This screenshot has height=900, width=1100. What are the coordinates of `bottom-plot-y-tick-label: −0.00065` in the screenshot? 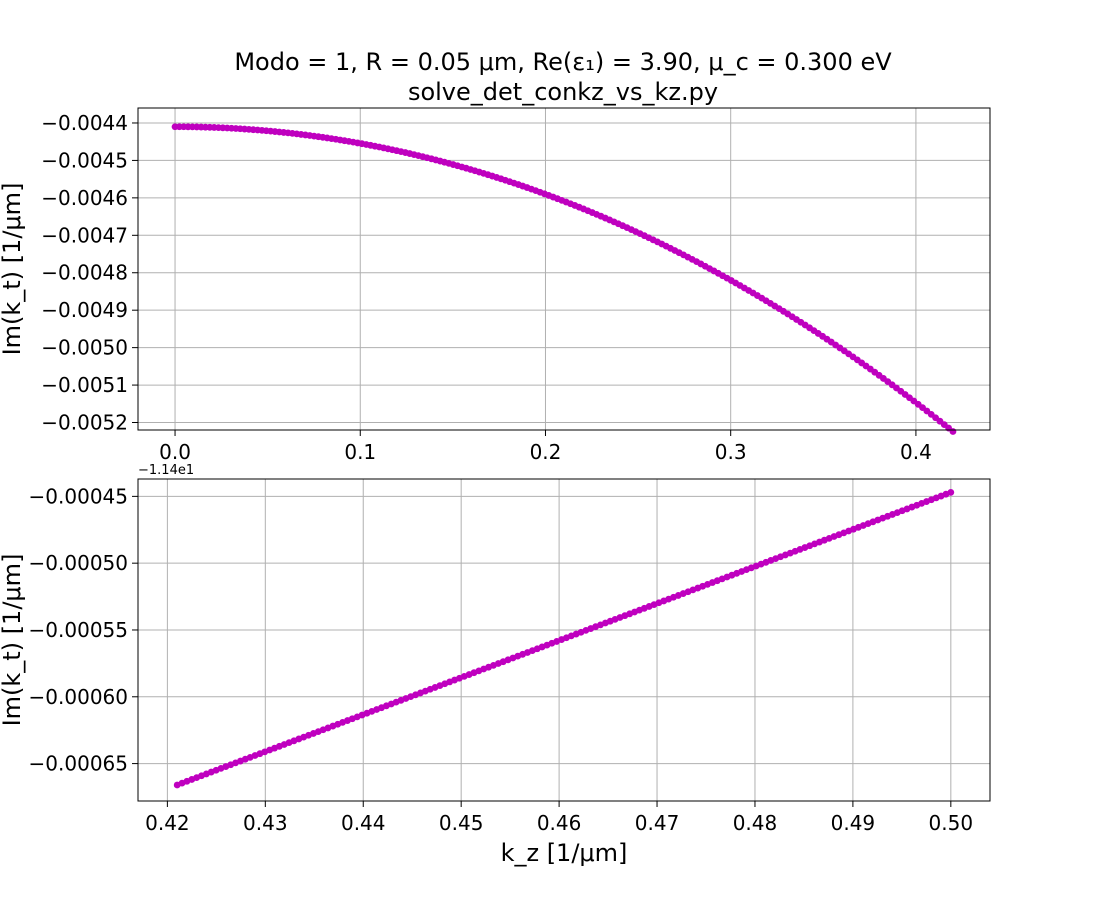 It's located at (78, 764).